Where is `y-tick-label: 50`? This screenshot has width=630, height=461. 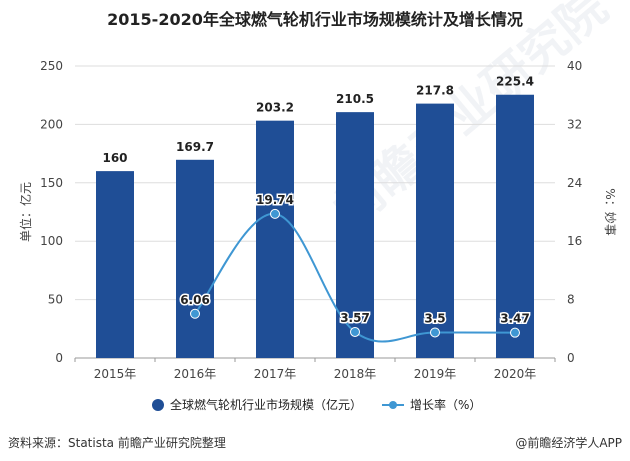
y-tick-label: 50 is located at coordinates (55, 300).